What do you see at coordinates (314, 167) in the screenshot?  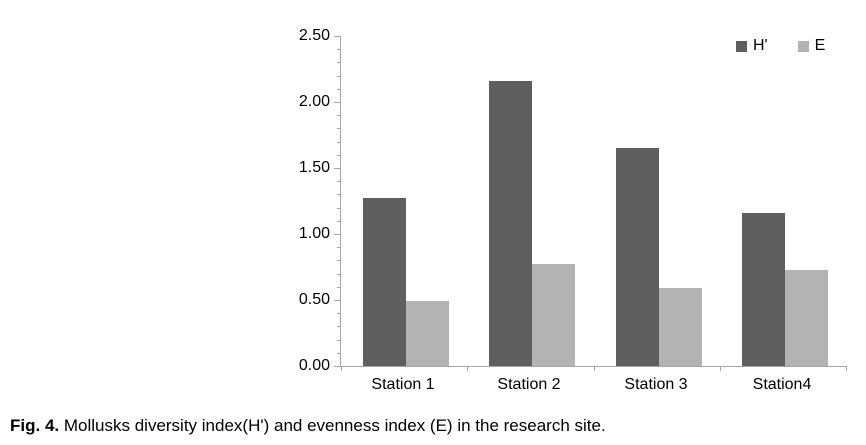 I see `y-axis-tick-label: 1.50` at bounding box center [314, 167].